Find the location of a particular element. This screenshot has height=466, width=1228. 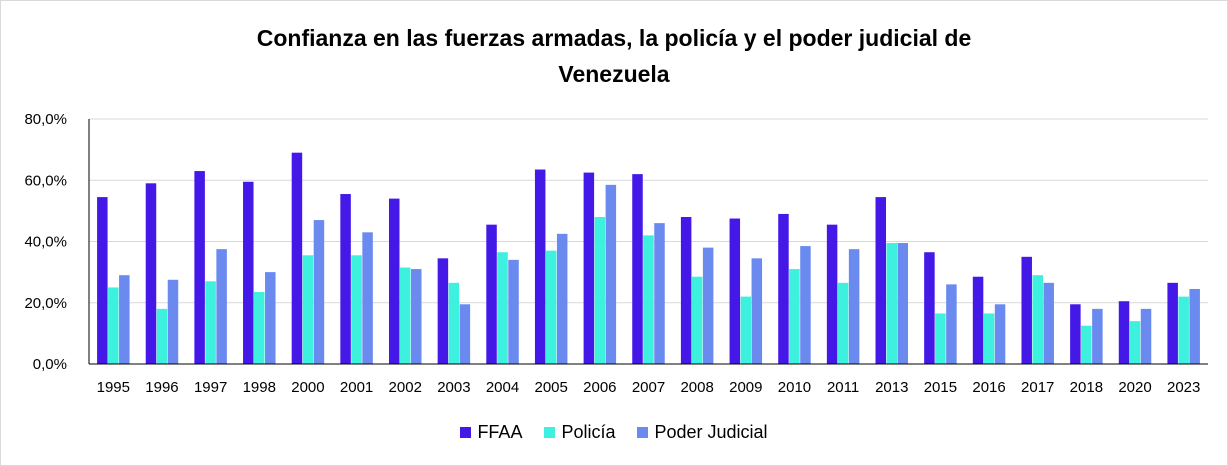

legend-item-policia: Policía is located at coordinates (579, 432).